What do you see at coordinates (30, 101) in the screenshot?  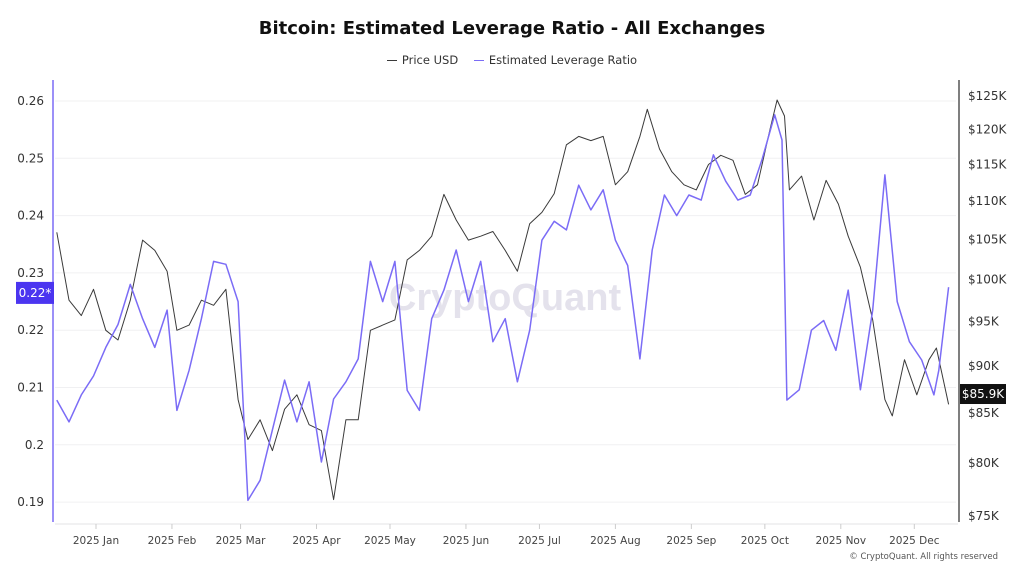 I see `left-tick-label: 0.26` at bounding box center [30, 101].